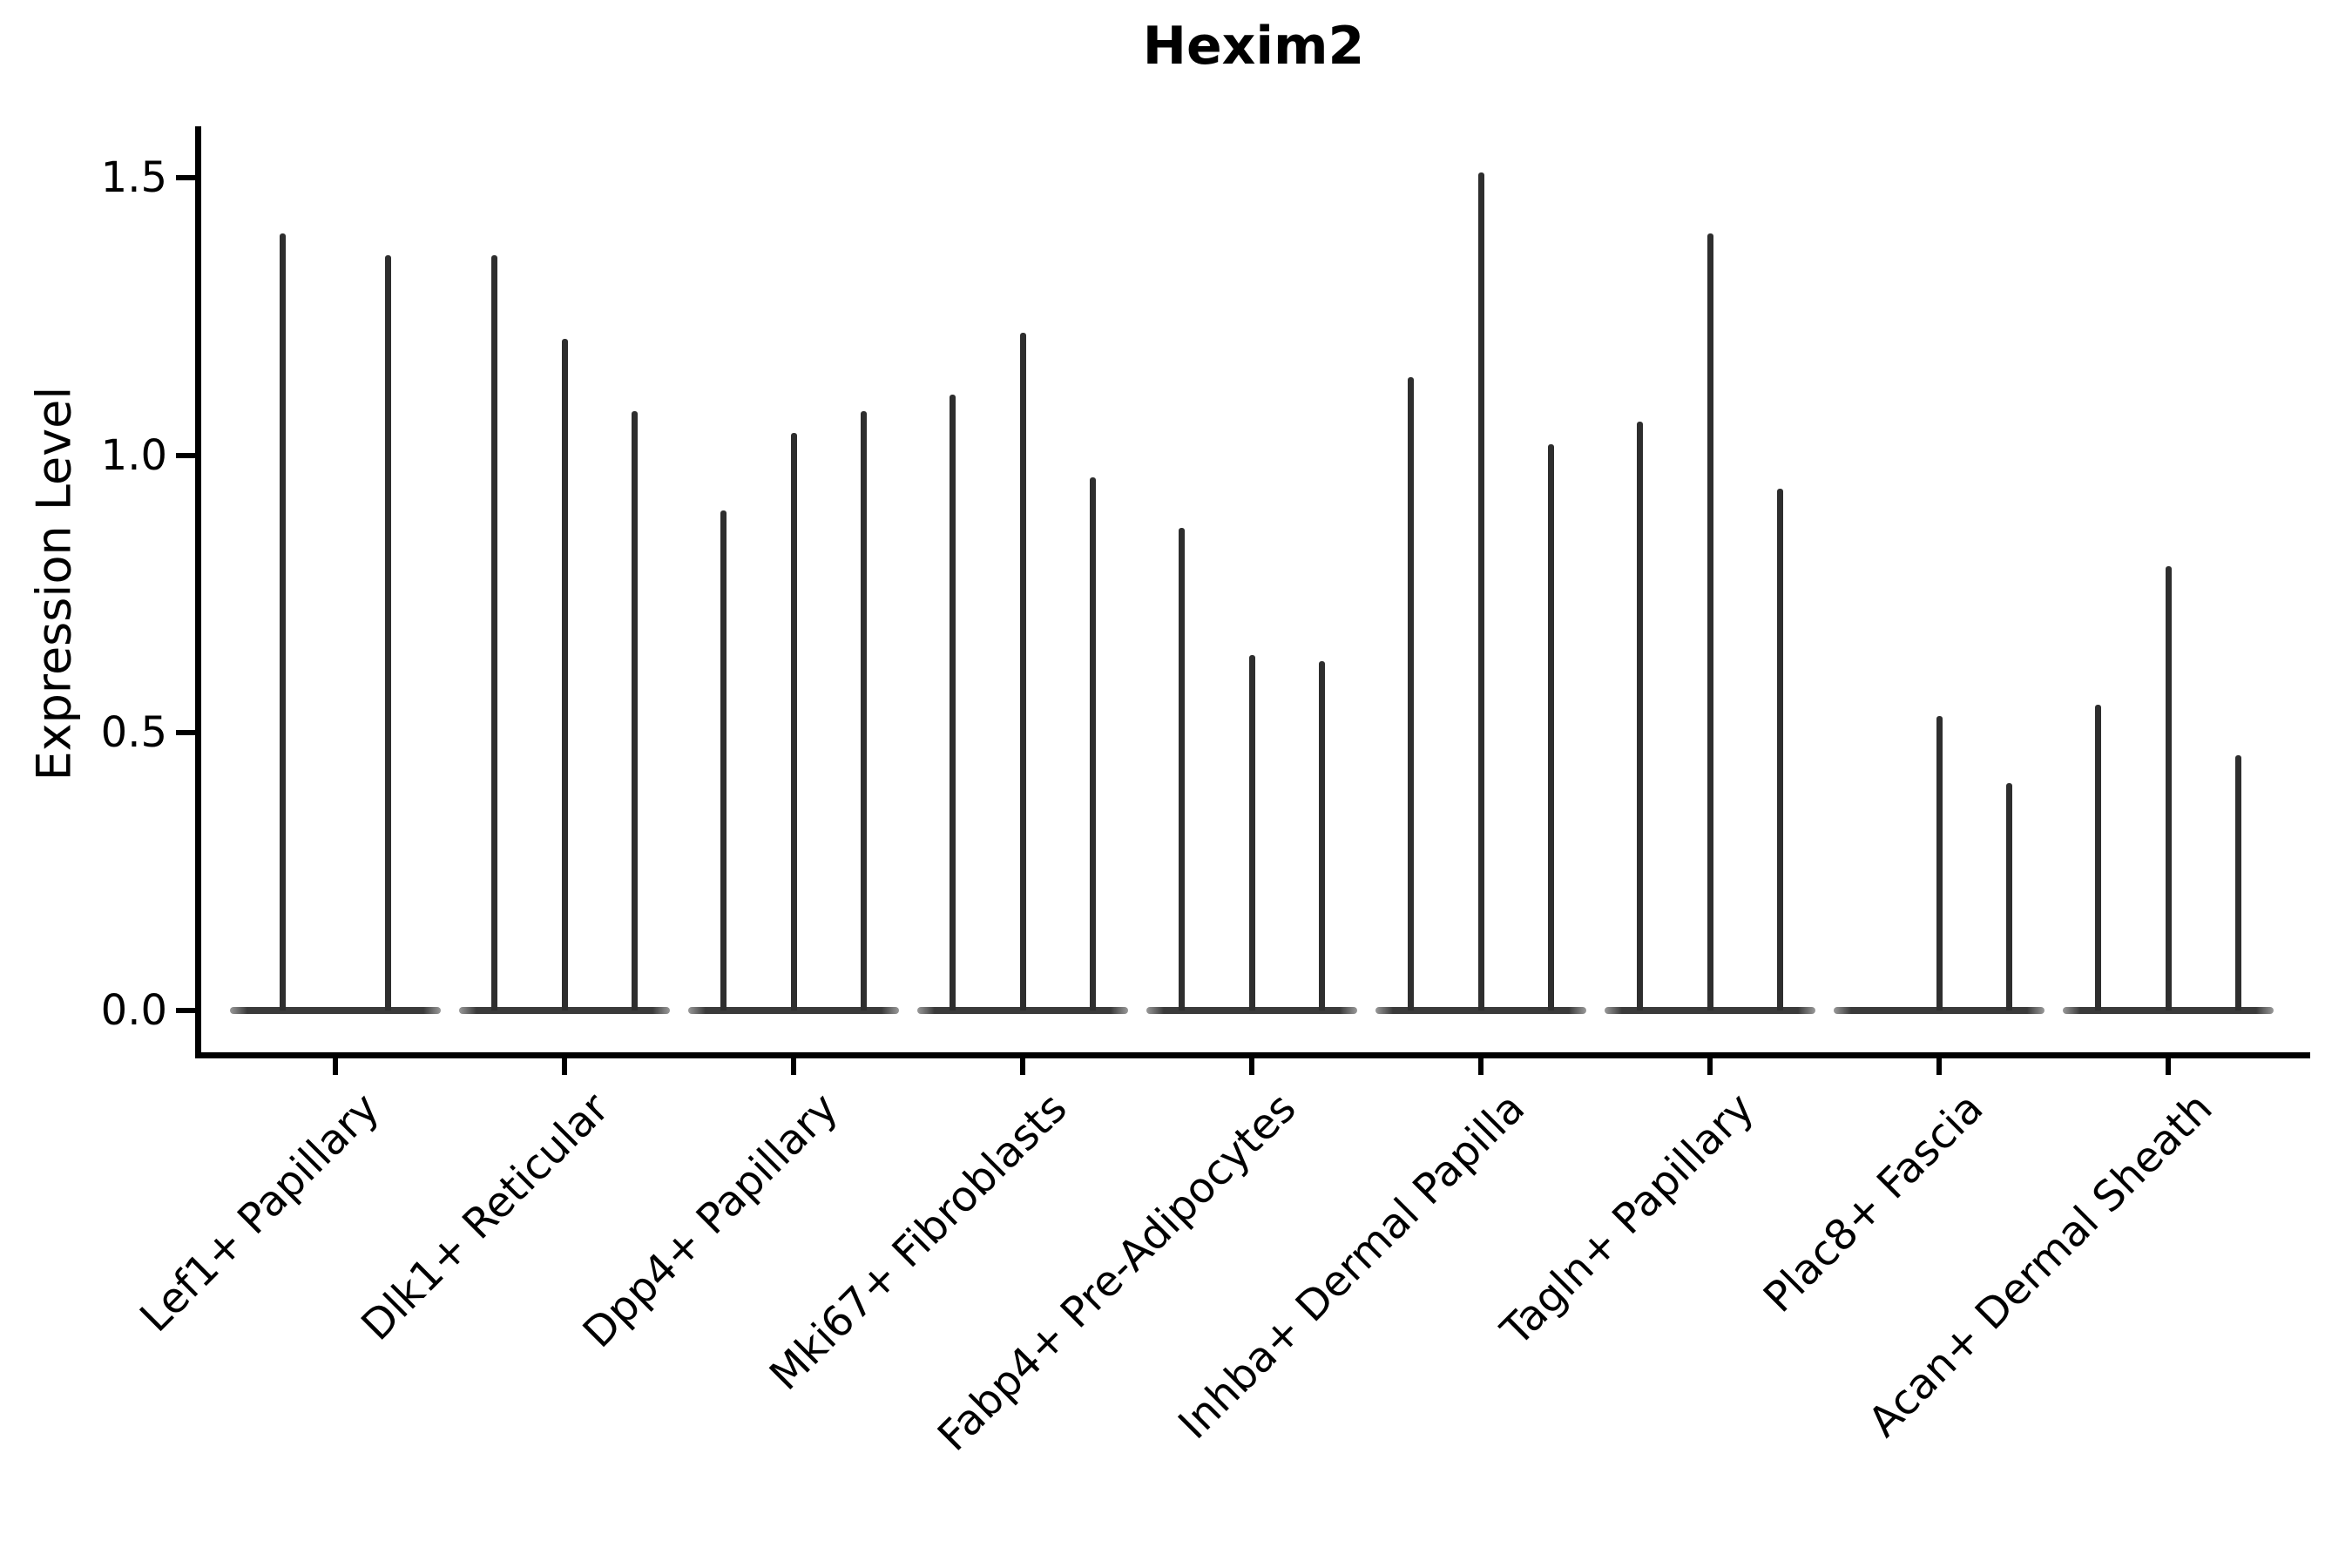  What do you see at coordinates (198, 592) in the screenshot?
I see `y-axis-spine` at bounding box center [198, 592].